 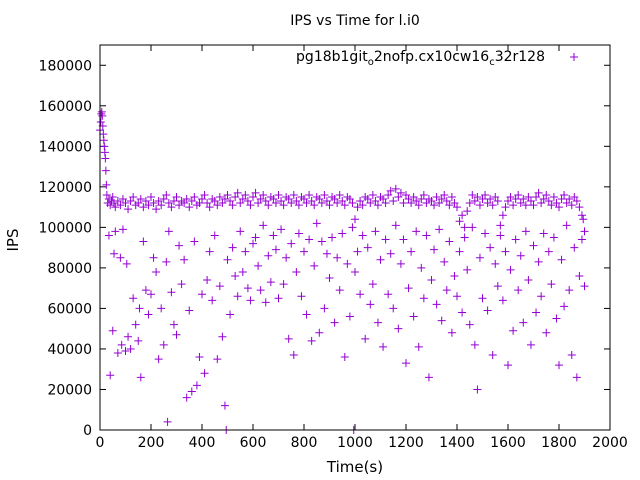 What do you see at coordinates (406, 443) in the screenshot?
I see `x-tick-label: 1200` at bounding box center [406, 443].